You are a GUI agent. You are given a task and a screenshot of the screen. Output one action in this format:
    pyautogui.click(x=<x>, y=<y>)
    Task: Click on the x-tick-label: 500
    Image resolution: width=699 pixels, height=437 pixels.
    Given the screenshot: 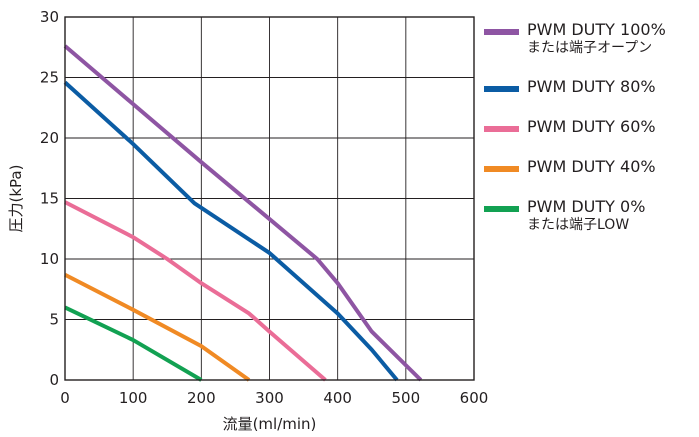 What is the action you would take?
    pyautogui.click(x=406, y=398)
    